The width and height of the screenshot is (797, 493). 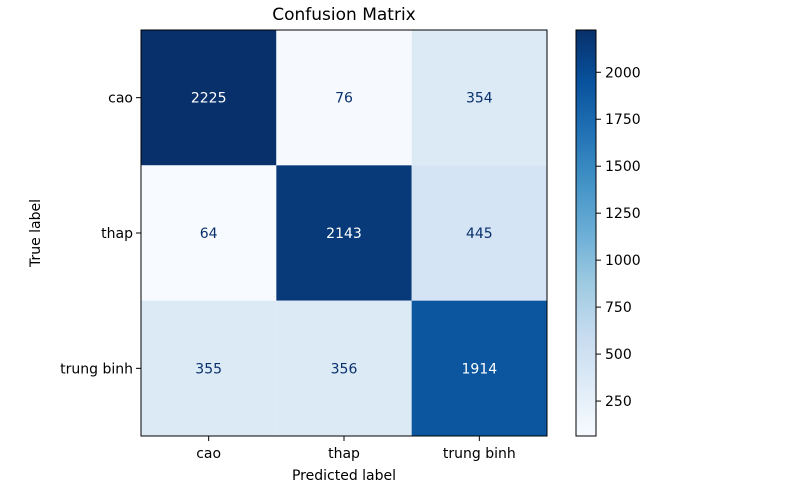 I want to click on cell-value-label: 445, so click(x=479, y=234).